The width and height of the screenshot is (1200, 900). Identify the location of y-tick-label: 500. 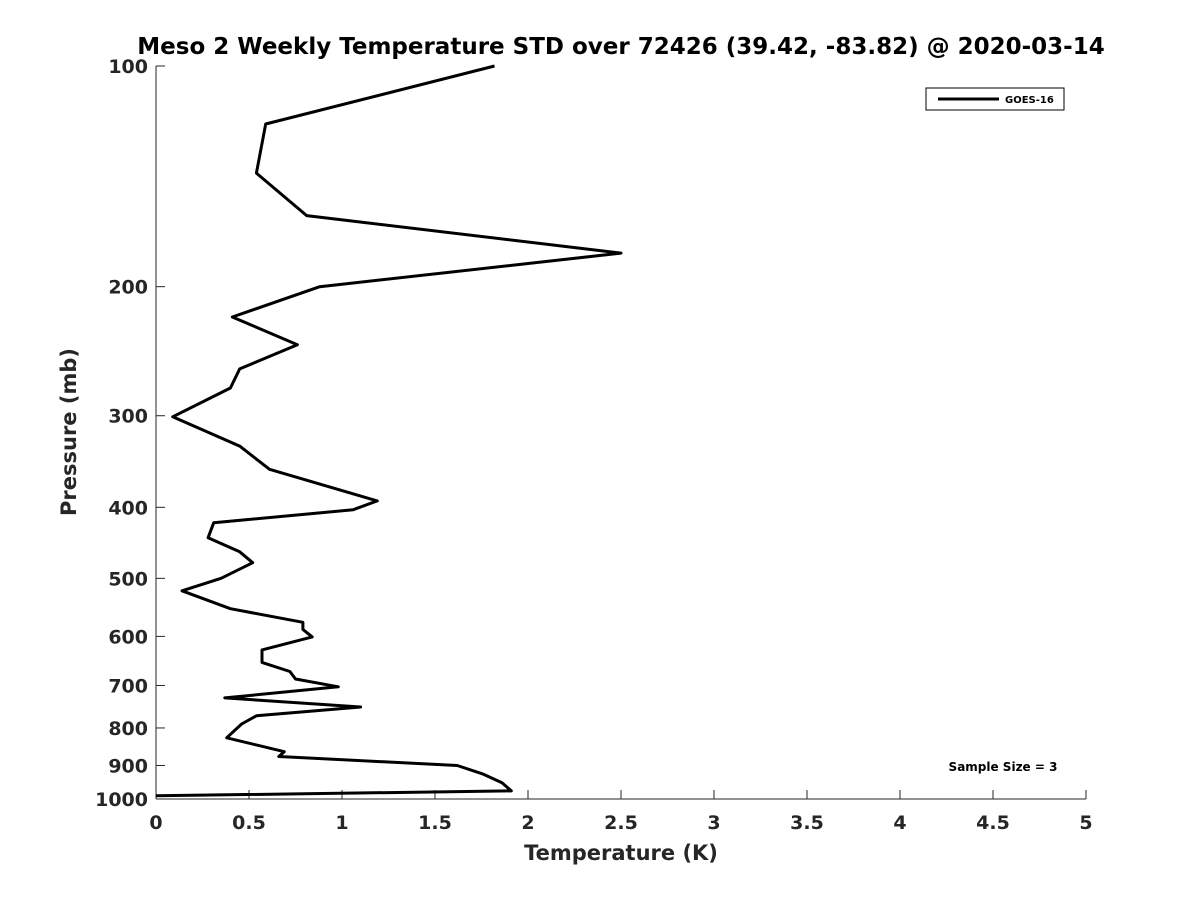
(128, 579).